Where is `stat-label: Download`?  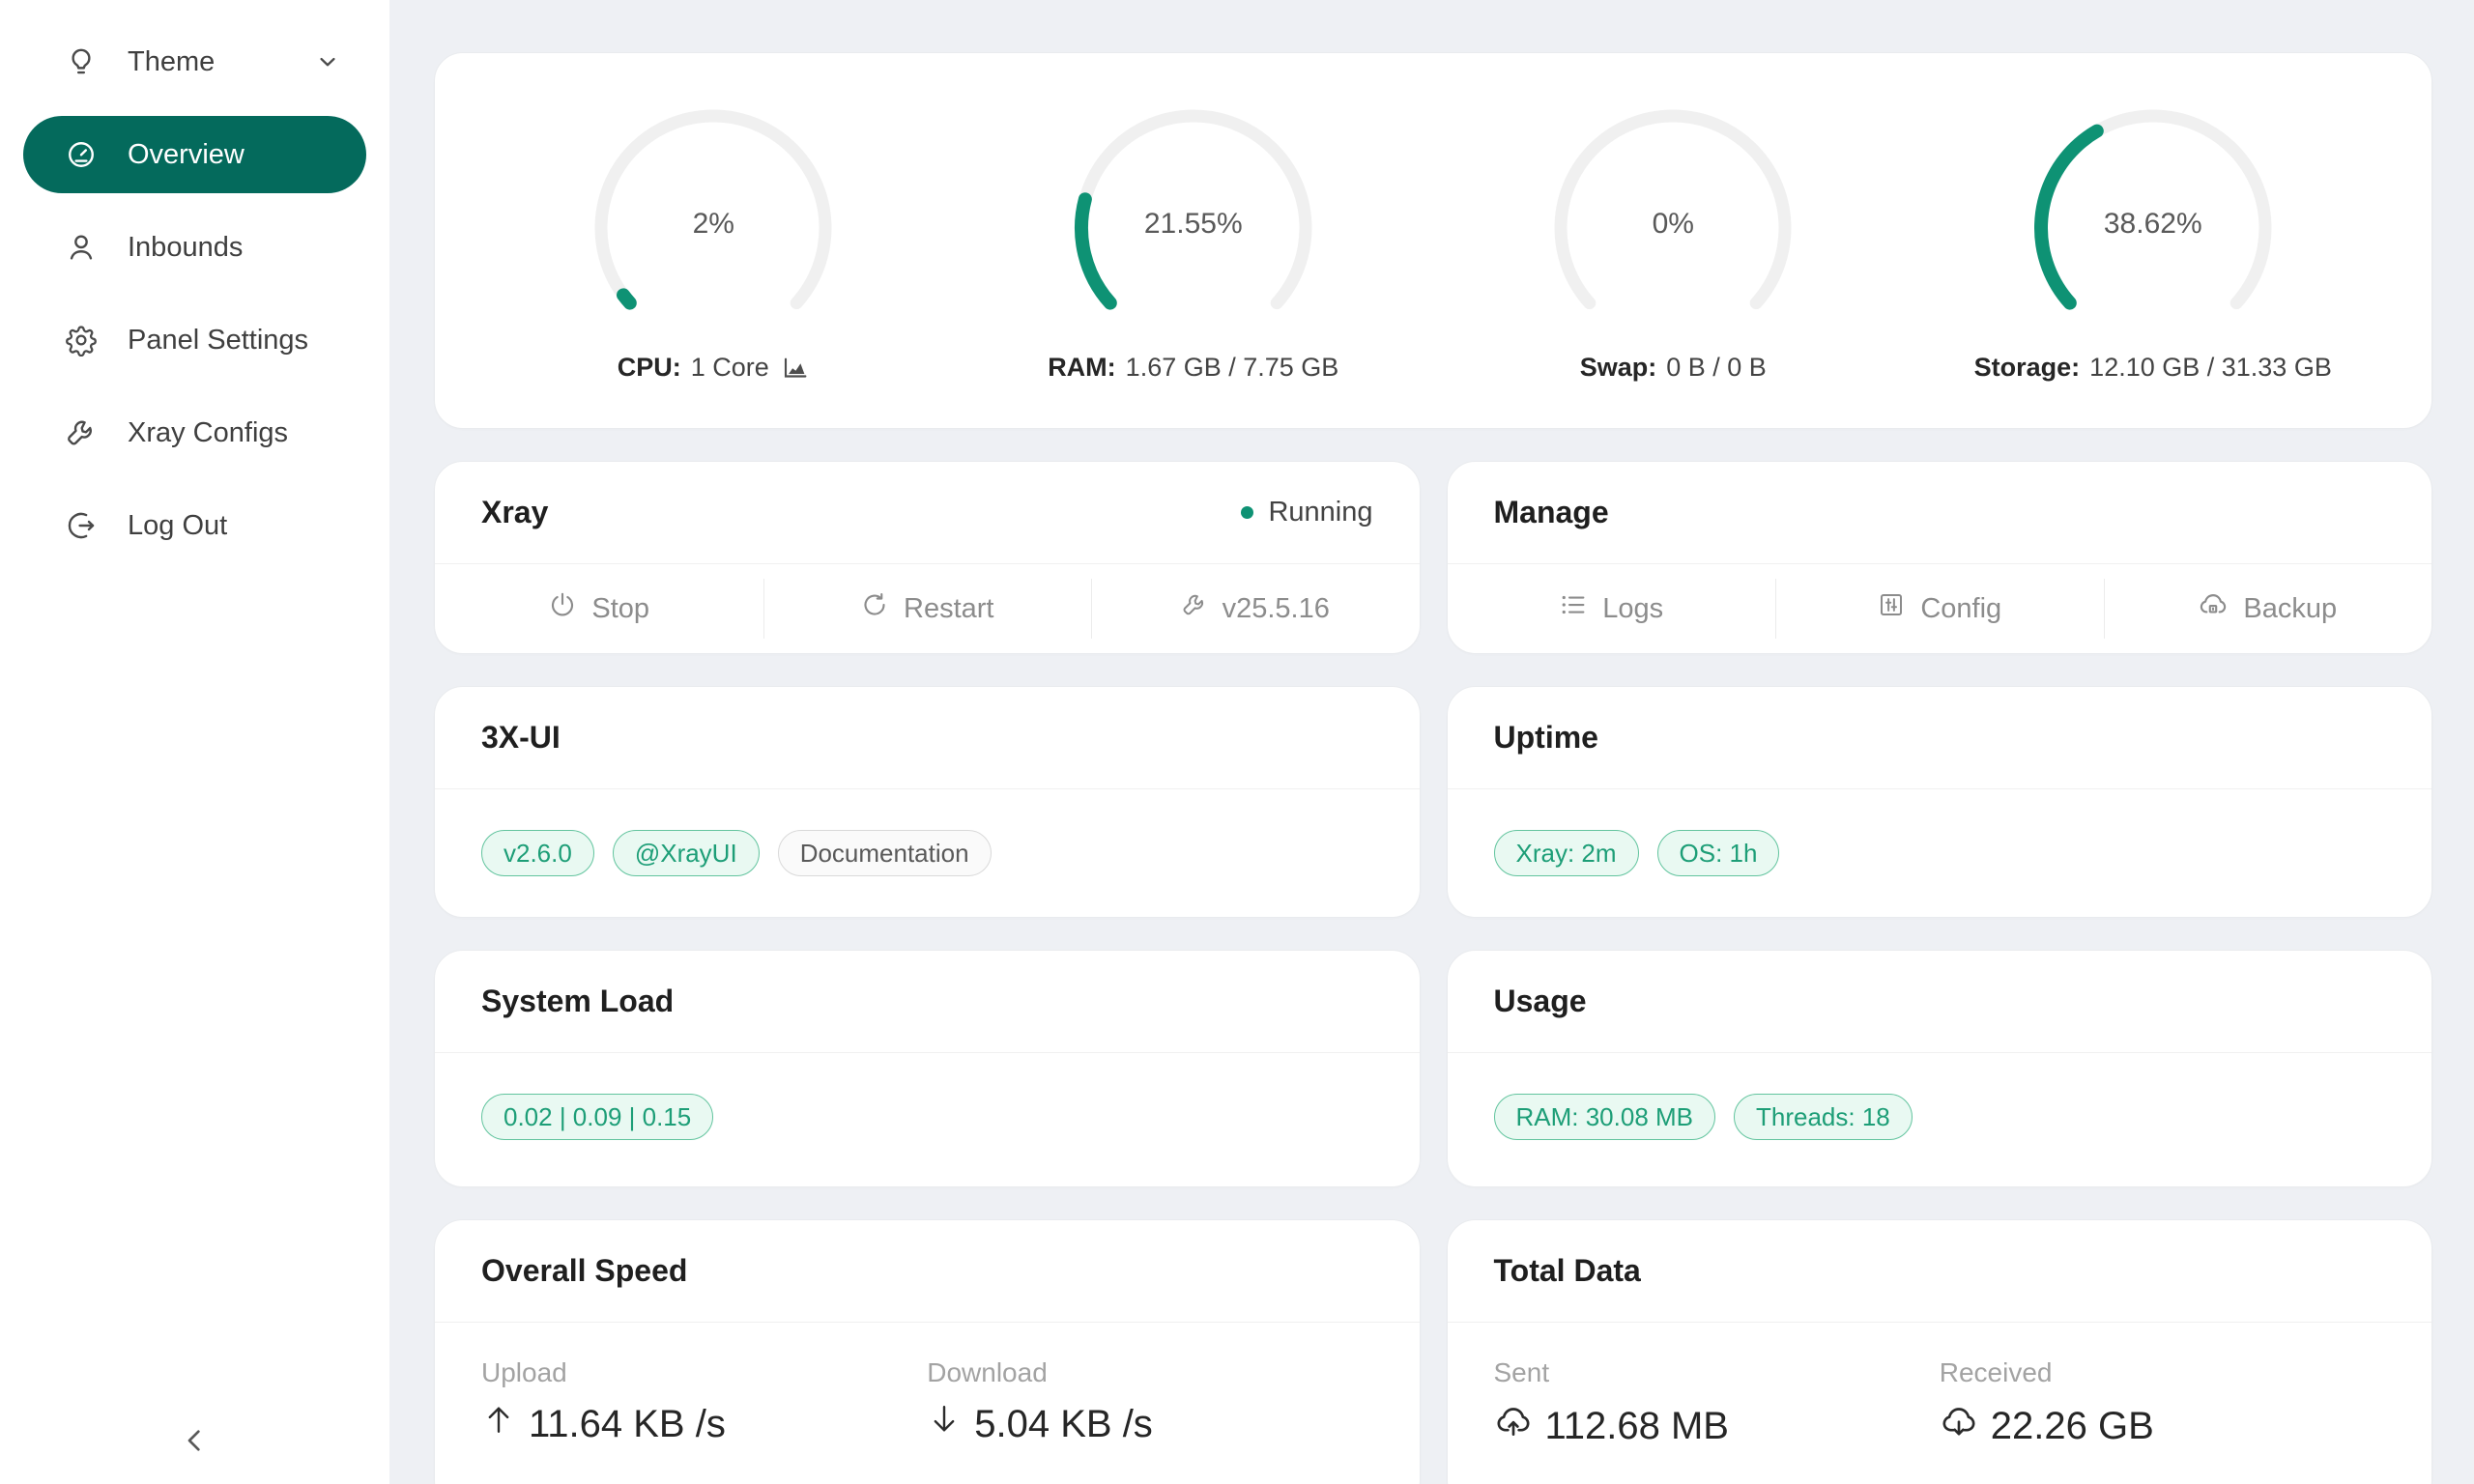
stat-label: Download is located at coordinates (988, 1372).